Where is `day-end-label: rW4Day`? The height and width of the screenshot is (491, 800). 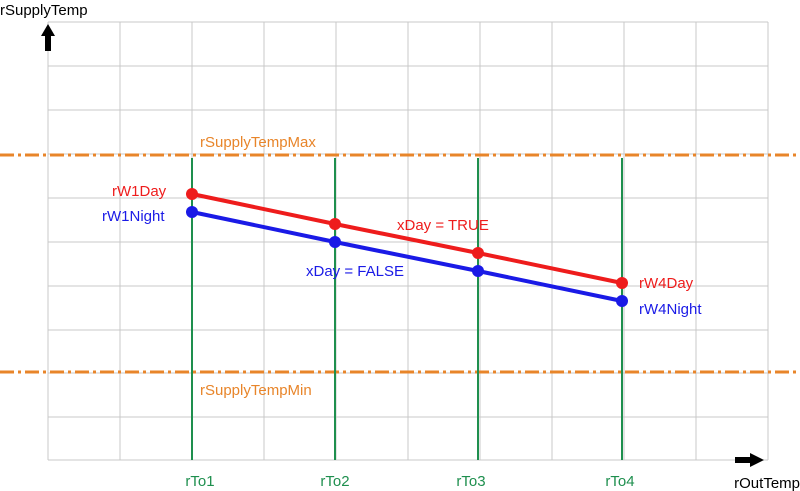 day-end-label: rW4Day is located at coordinates (666, 283).